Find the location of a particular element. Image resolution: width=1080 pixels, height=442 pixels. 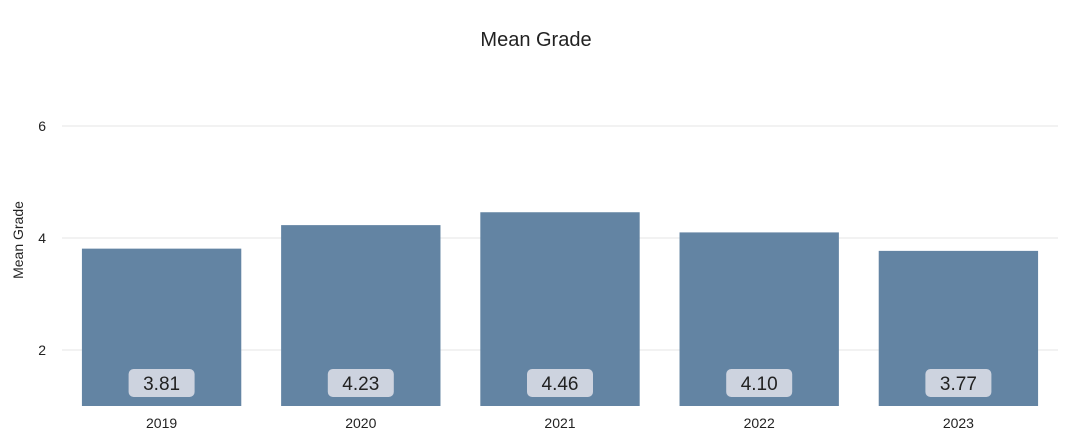

y-axis-ticks: 2 4 6 is located at coordinates (42, 238).